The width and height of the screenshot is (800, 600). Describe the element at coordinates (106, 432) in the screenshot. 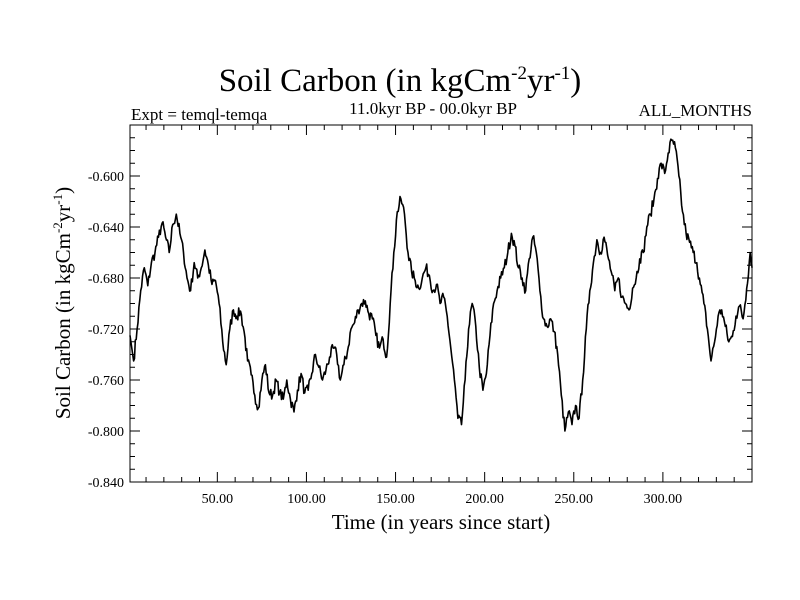

I see `y-tick-label: -0.800` at that location.